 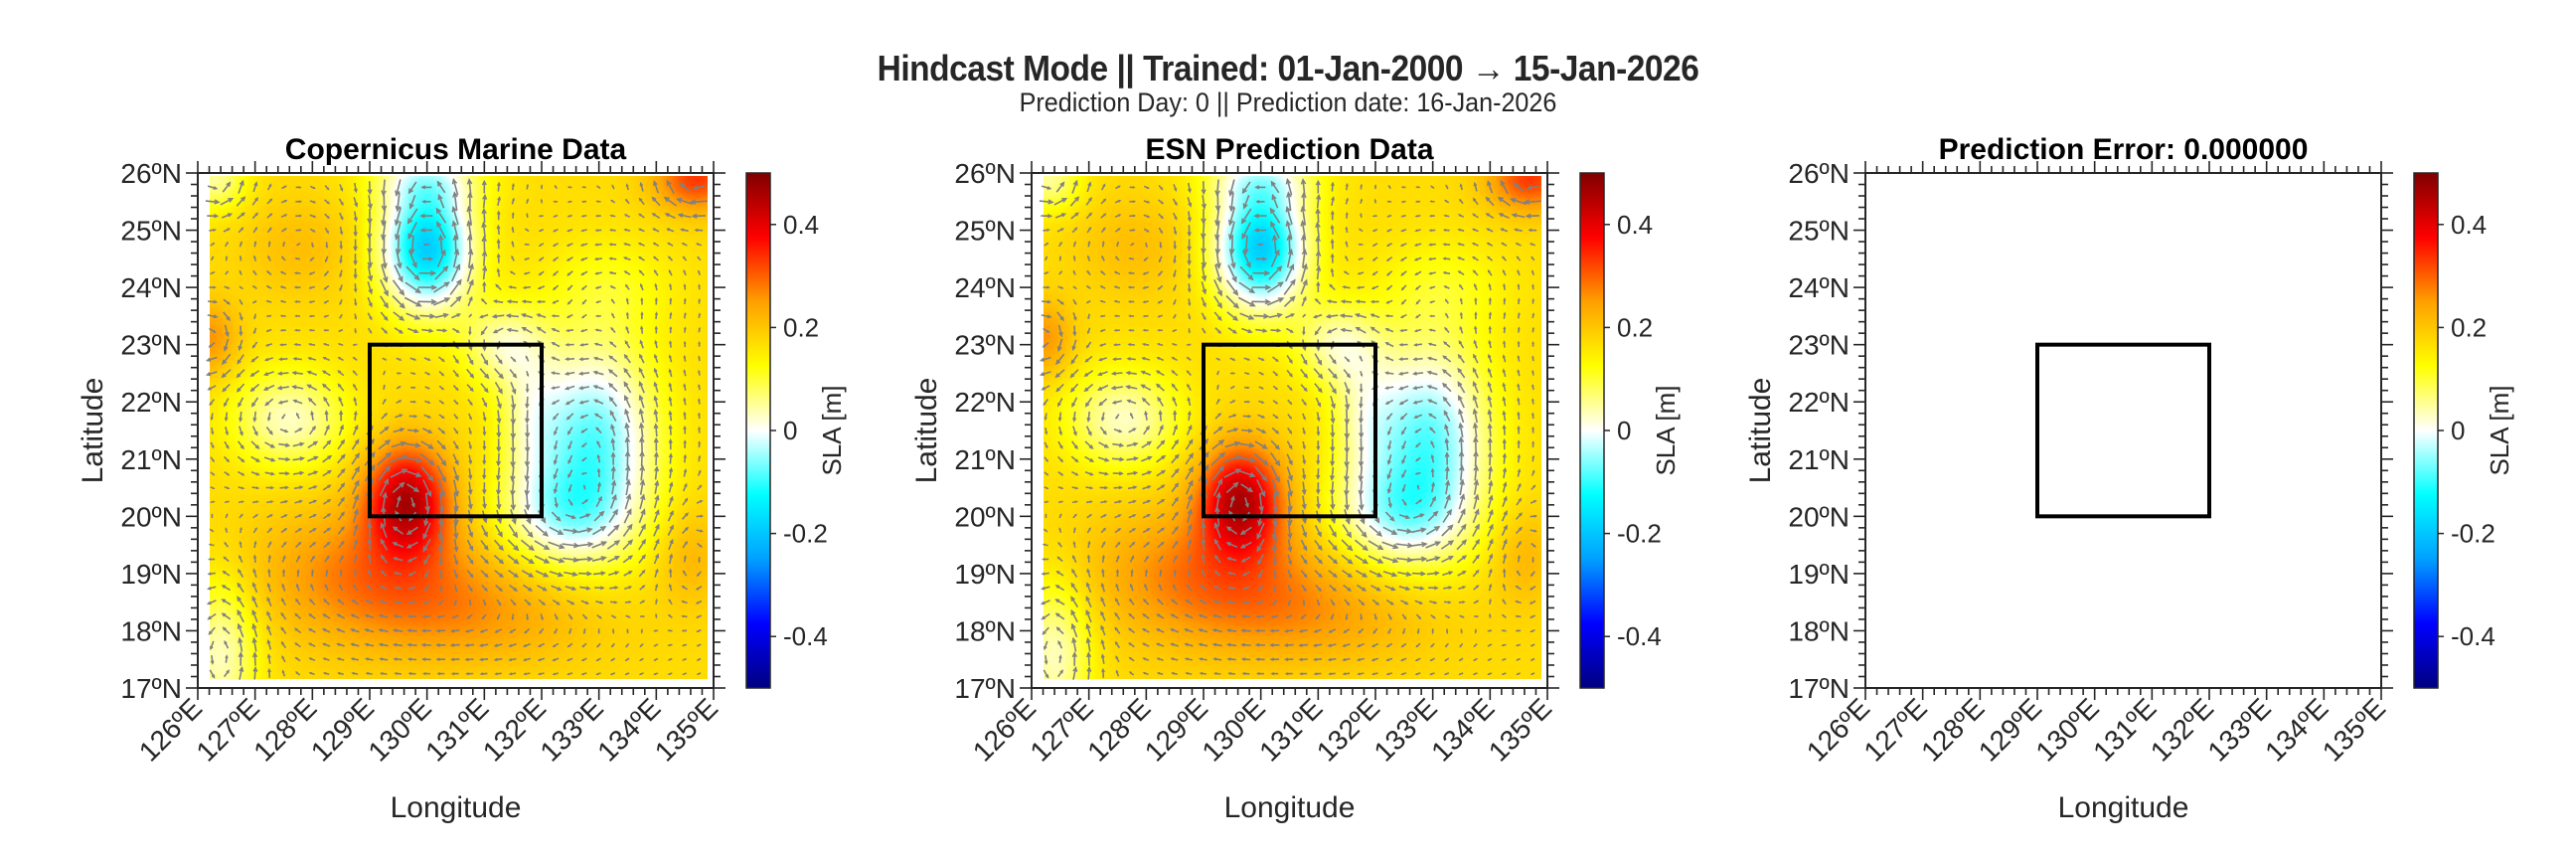 What do you see at coordinates (1819, 459) in the screenshot?
I see `y-tick-label: 21ºN` at bounding box center [1819, 459].